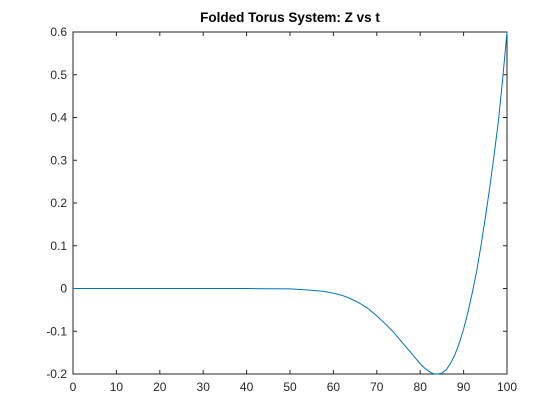  What do you see at coordinates (117, 387) in the screenshot?
I see `x-tick-label: 10` at bounding box center [117, 387].